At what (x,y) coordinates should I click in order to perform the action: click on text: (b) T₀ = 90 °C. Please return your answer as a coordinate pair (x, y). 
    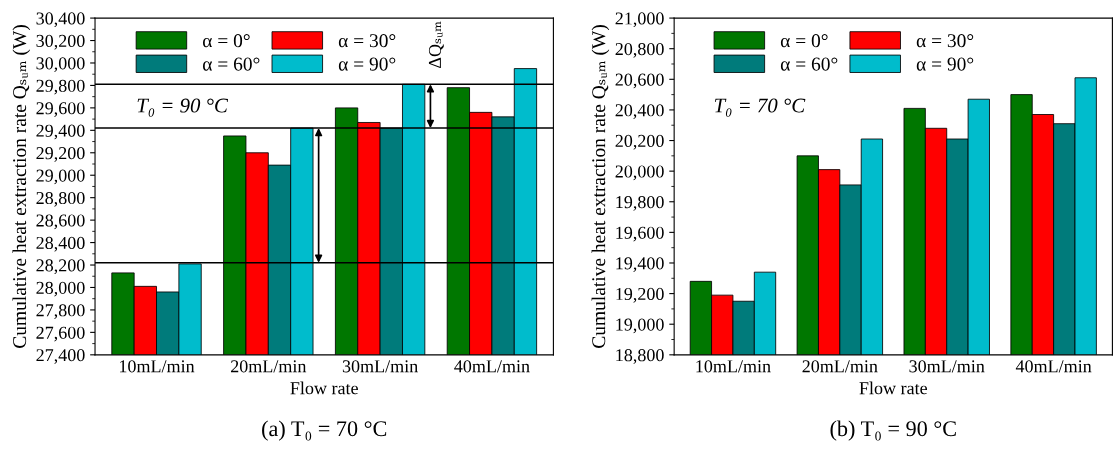
    Looking at the image, I should click on (893, 430).